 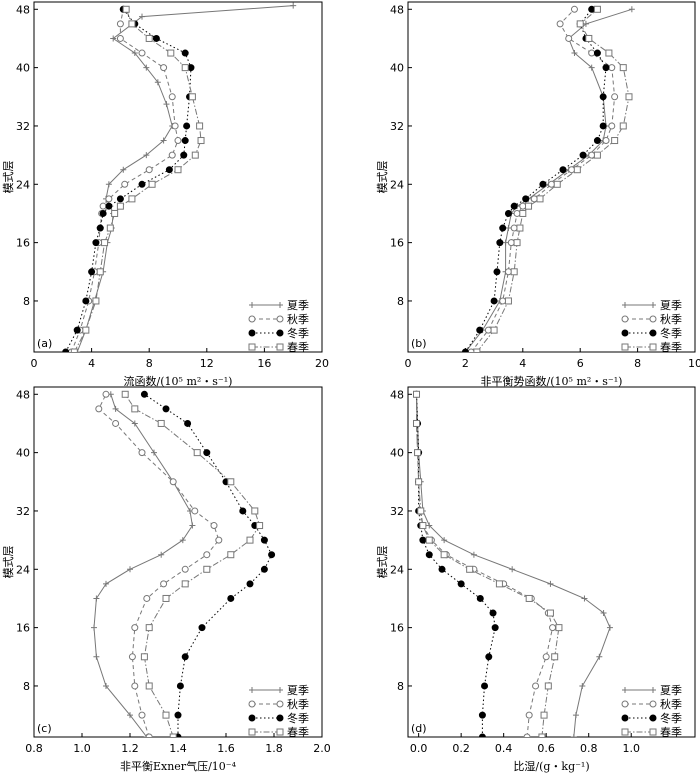 What do you see at coordinates (637, 363) in the screenshot?
I see `x-tick-label: 8` at bounding box center [637, 363].